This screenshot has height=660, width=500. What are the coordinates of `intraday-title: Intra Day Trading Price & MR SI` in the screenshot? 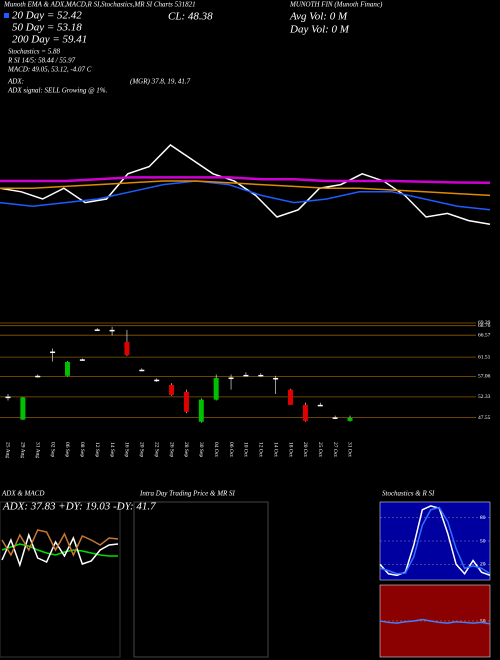 It's located at (187, 494).